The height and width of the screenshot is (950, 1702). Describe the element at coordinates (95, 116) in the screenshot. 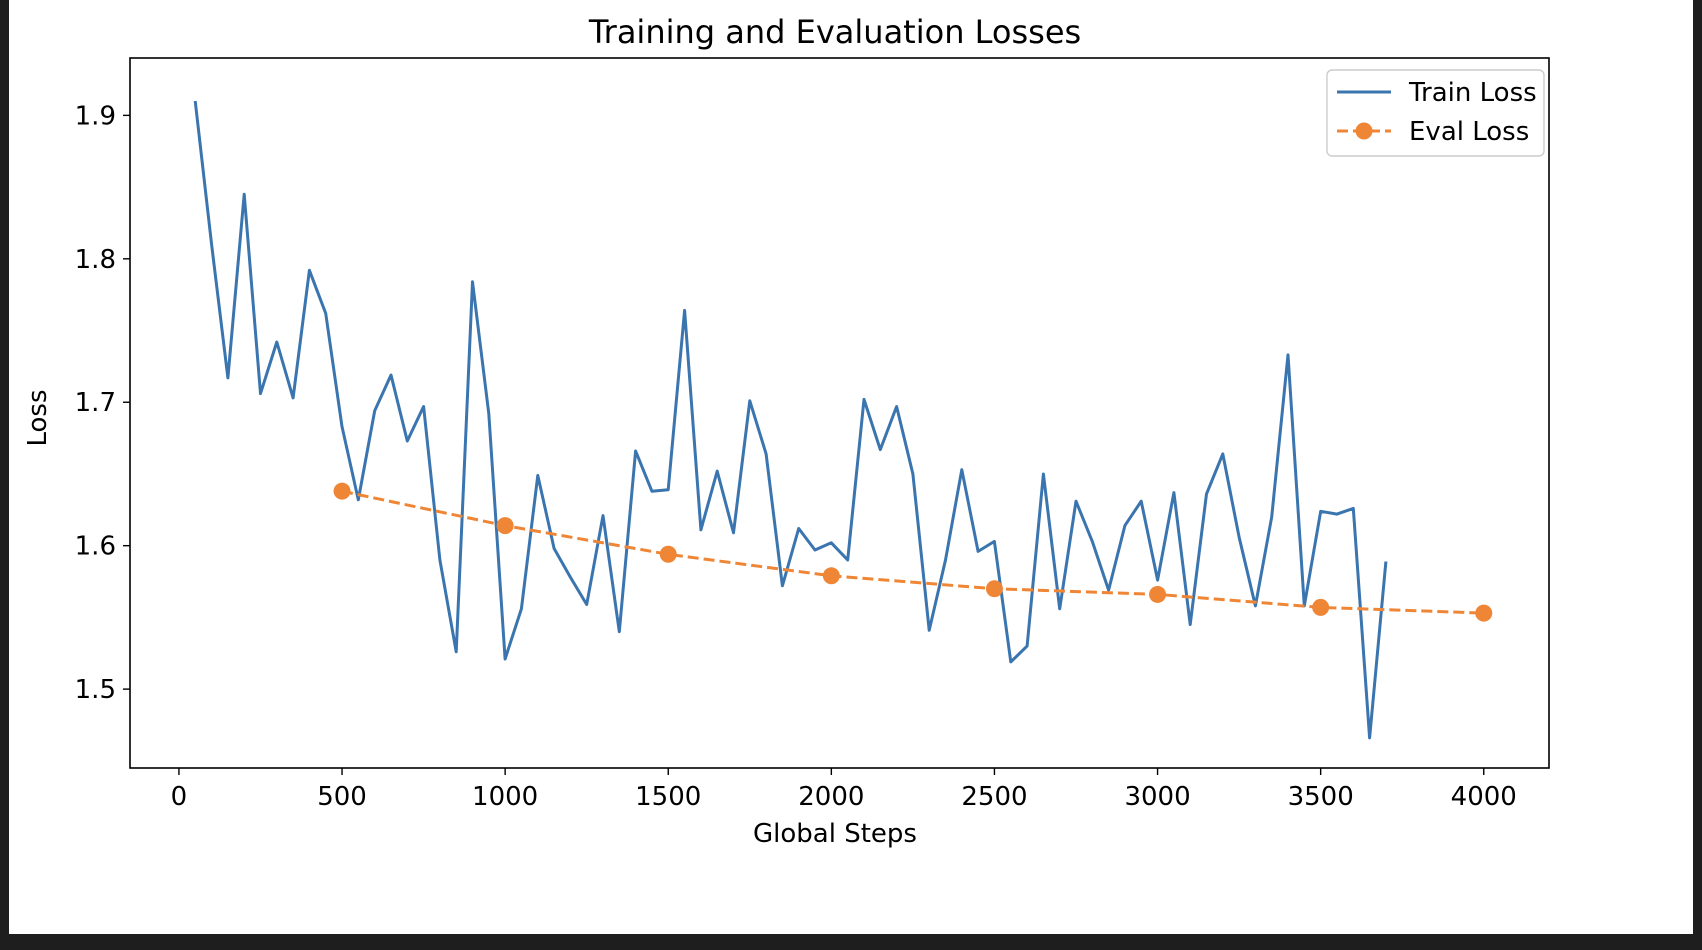

I see `y-tick-label: 1.9` at that location.